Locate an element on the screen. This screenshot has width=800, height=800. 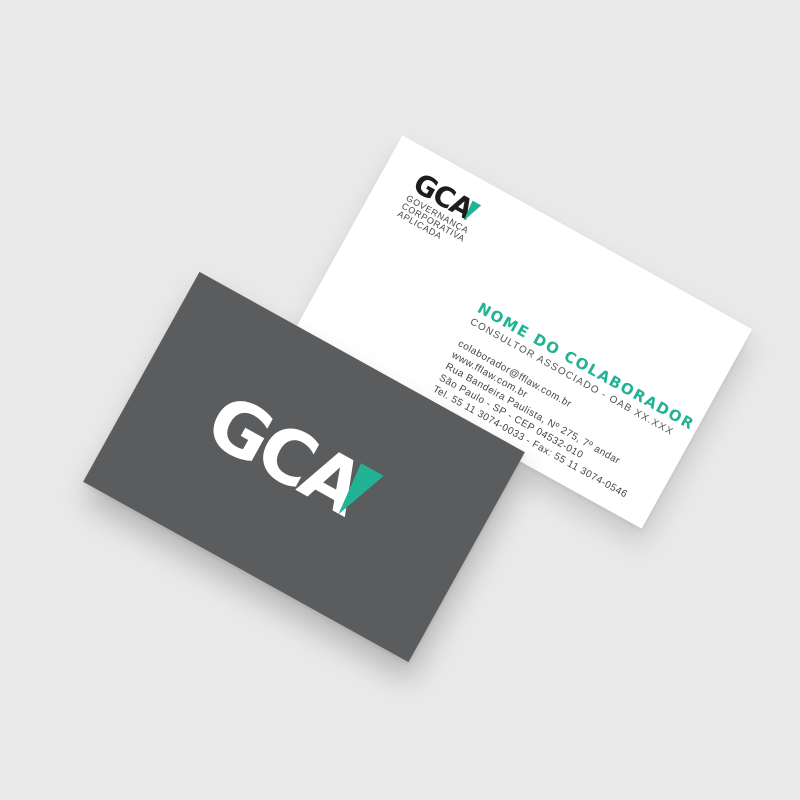
green-wedge-icon-large is located at coordinates (361, 489).